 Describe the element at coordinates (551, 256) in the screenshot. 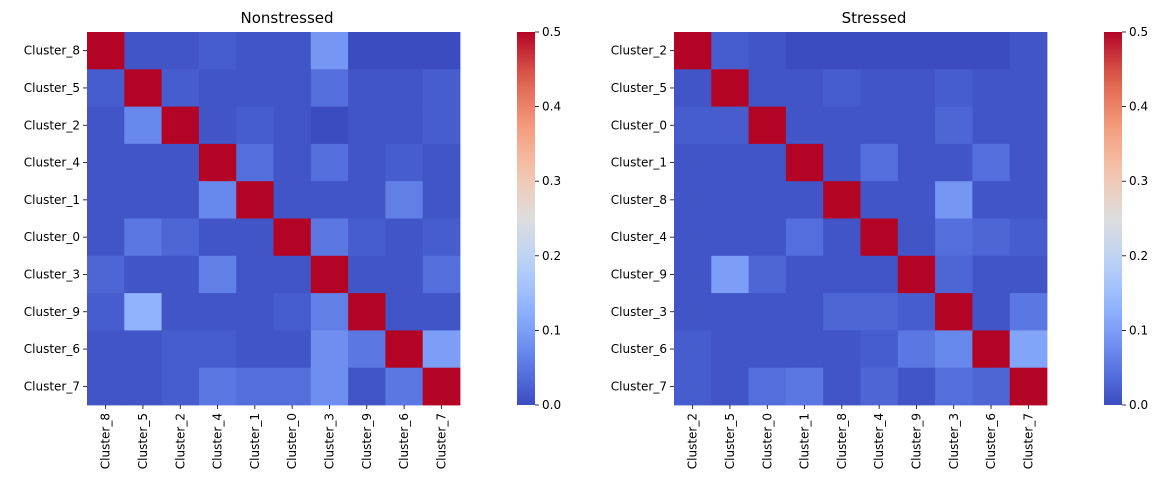

I see `colorbar-tick-label: 0.2` at that location.